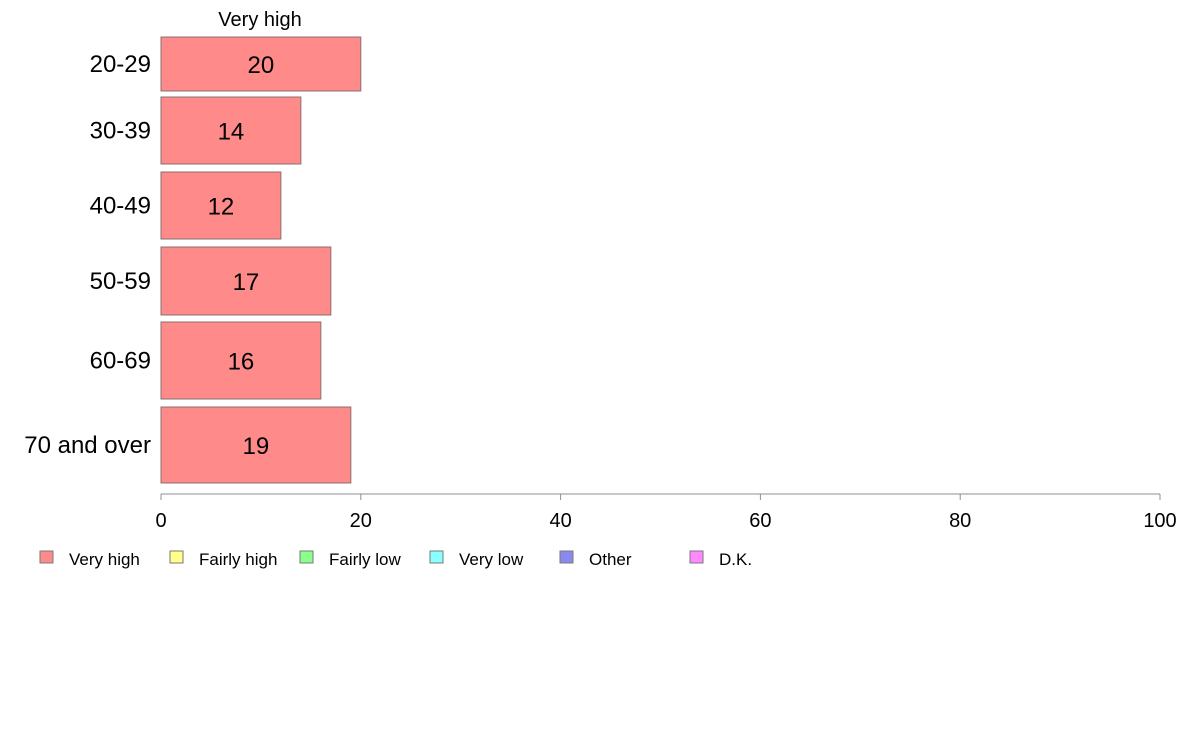 The height and width of the screenshot is (736, 1188). What do you see at coordinates (735, 559) in the screenshot?
I see `legend-label: D.K.` at bounding box center [735, 559].